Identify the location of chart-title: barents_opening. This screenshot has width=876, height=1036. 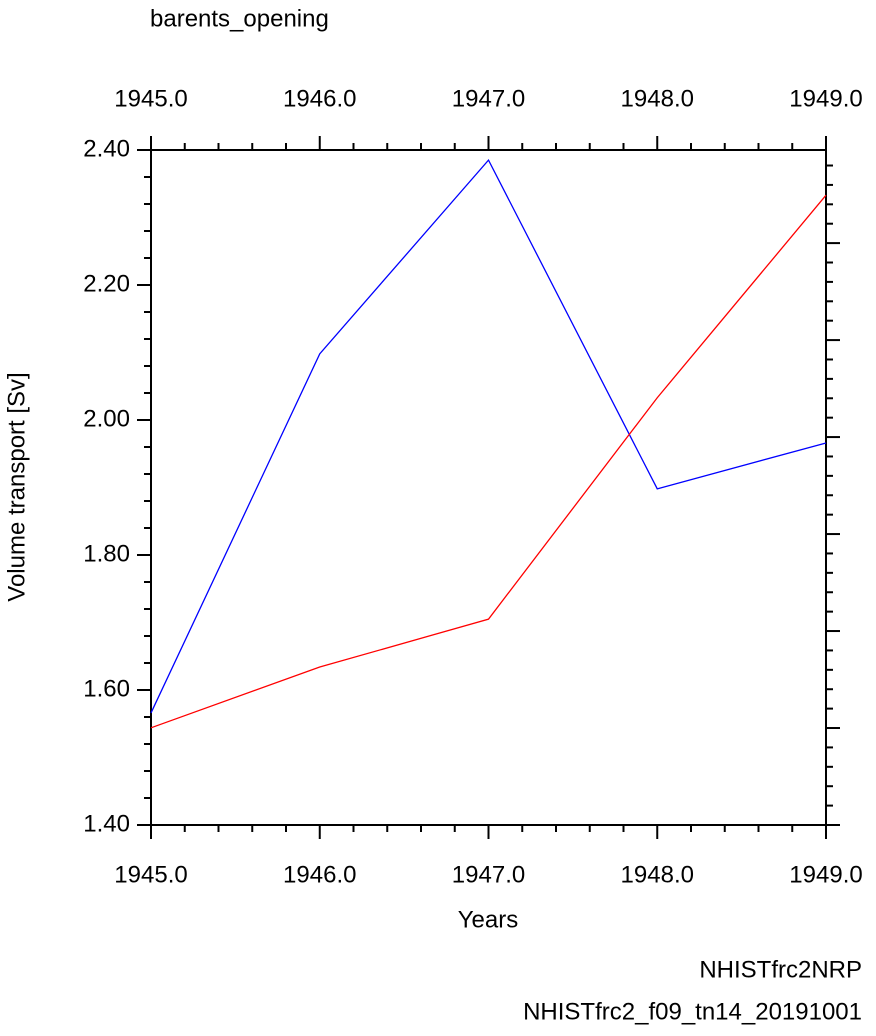
(239, 18).